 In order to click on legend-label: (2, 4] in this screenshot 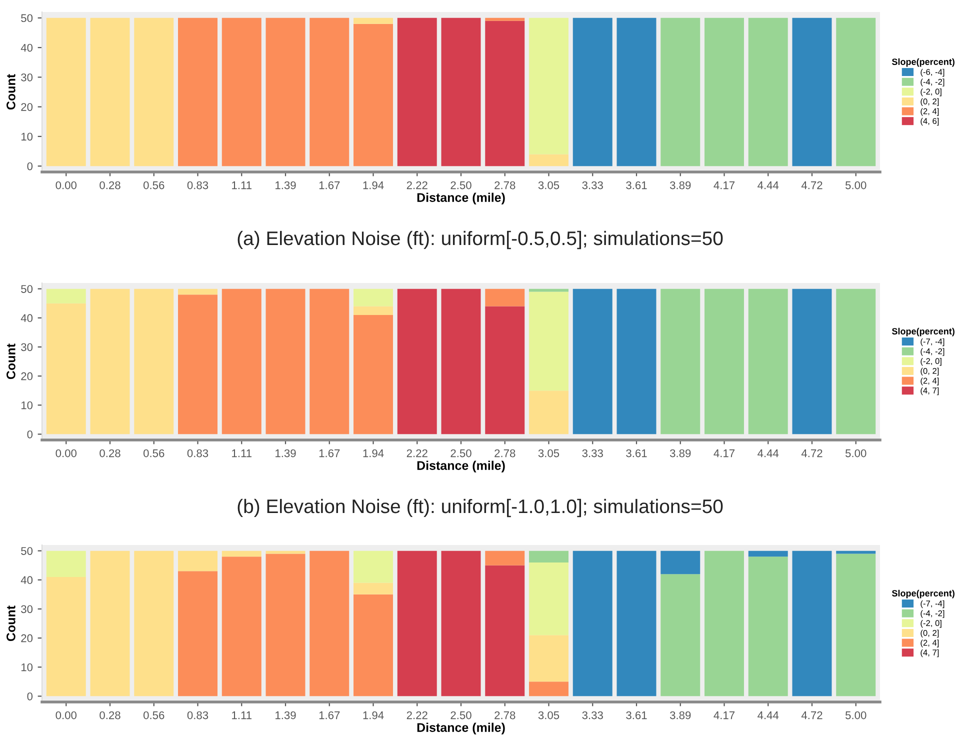, I will do `click(929, 644)`.